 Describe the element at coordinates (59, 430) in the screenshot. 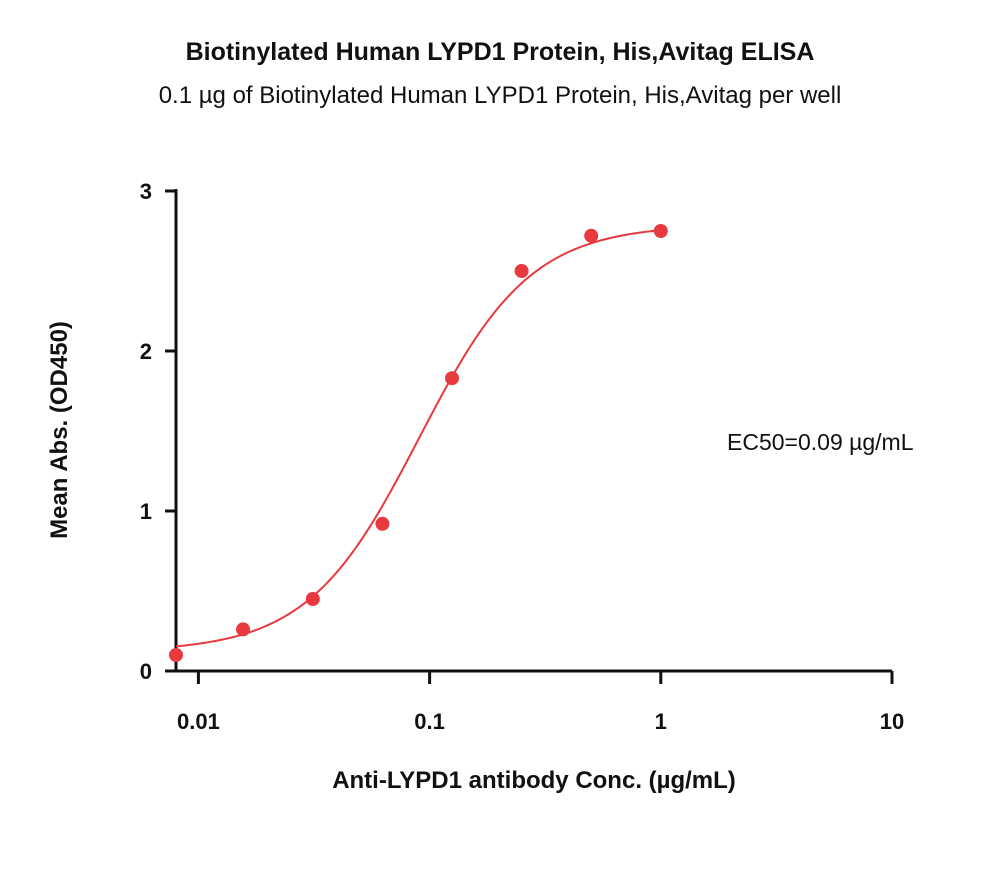

I see `y-axis-title: Mean Abs. (OD450)` at that location.